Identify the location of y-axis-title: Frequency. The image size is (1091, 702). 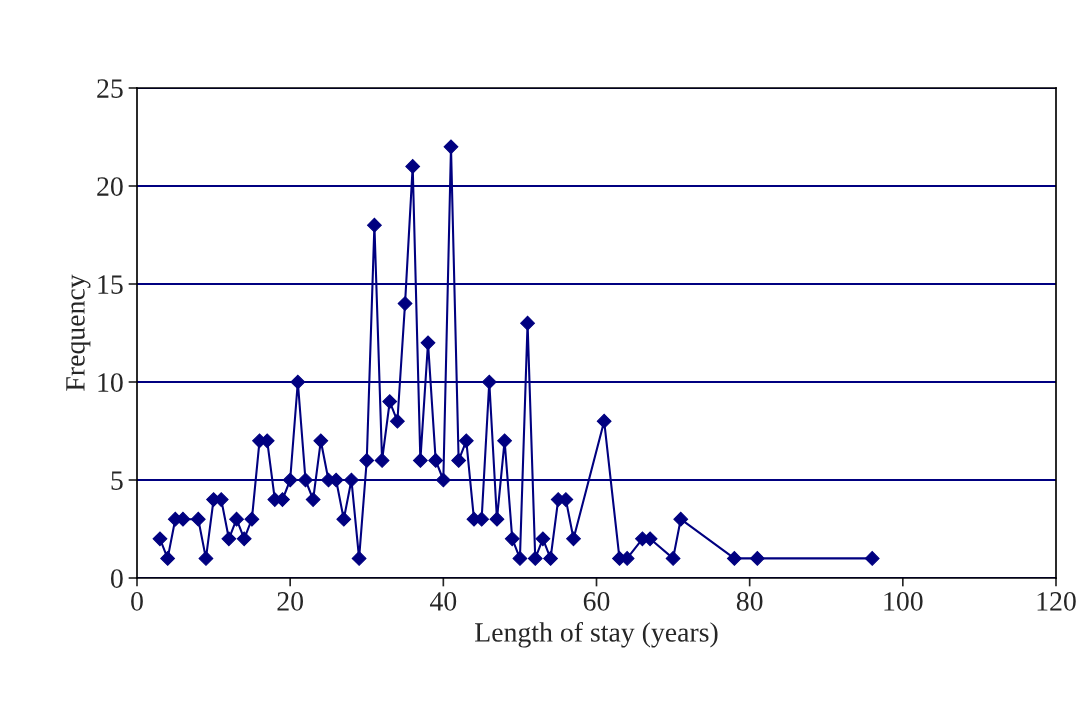
(78, 332).